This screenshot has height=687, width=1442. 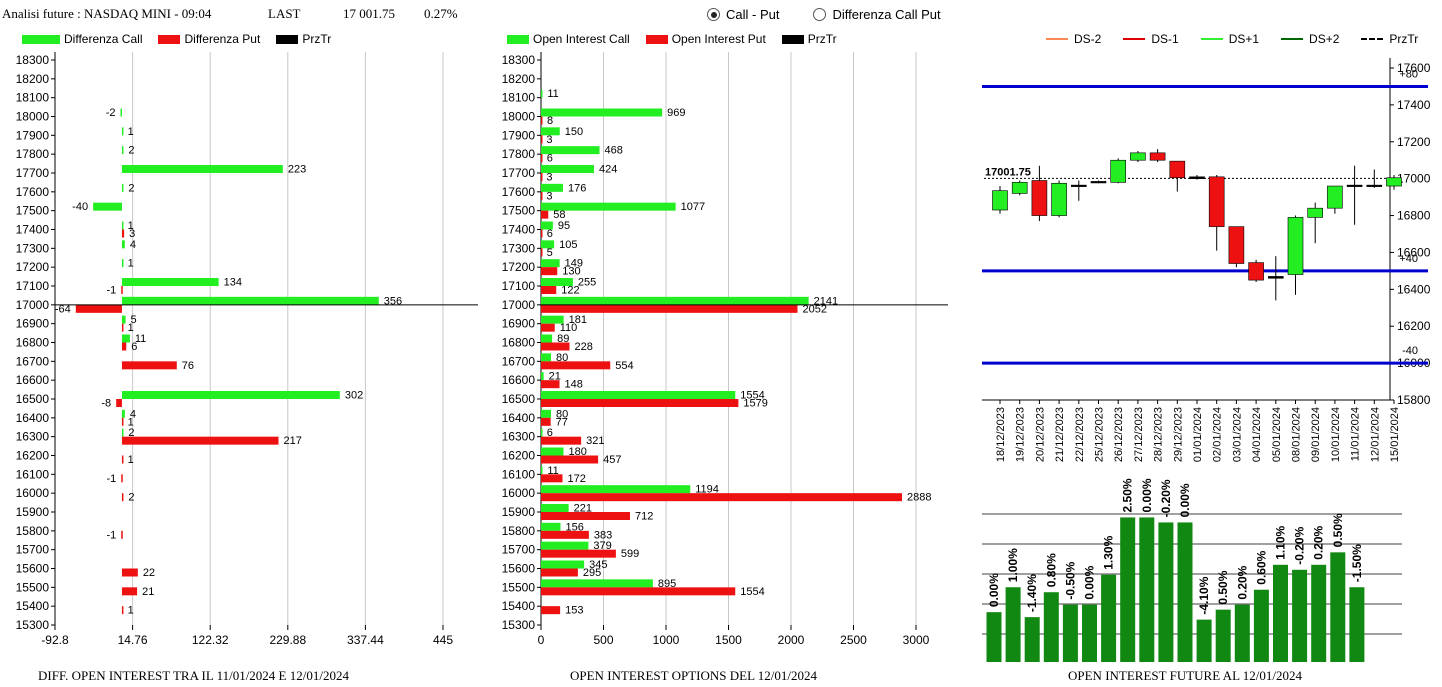 What do you see at coordinates (578, 452) in the screenshot?
I see `data-label: 180` at bounding box center [578, 452].